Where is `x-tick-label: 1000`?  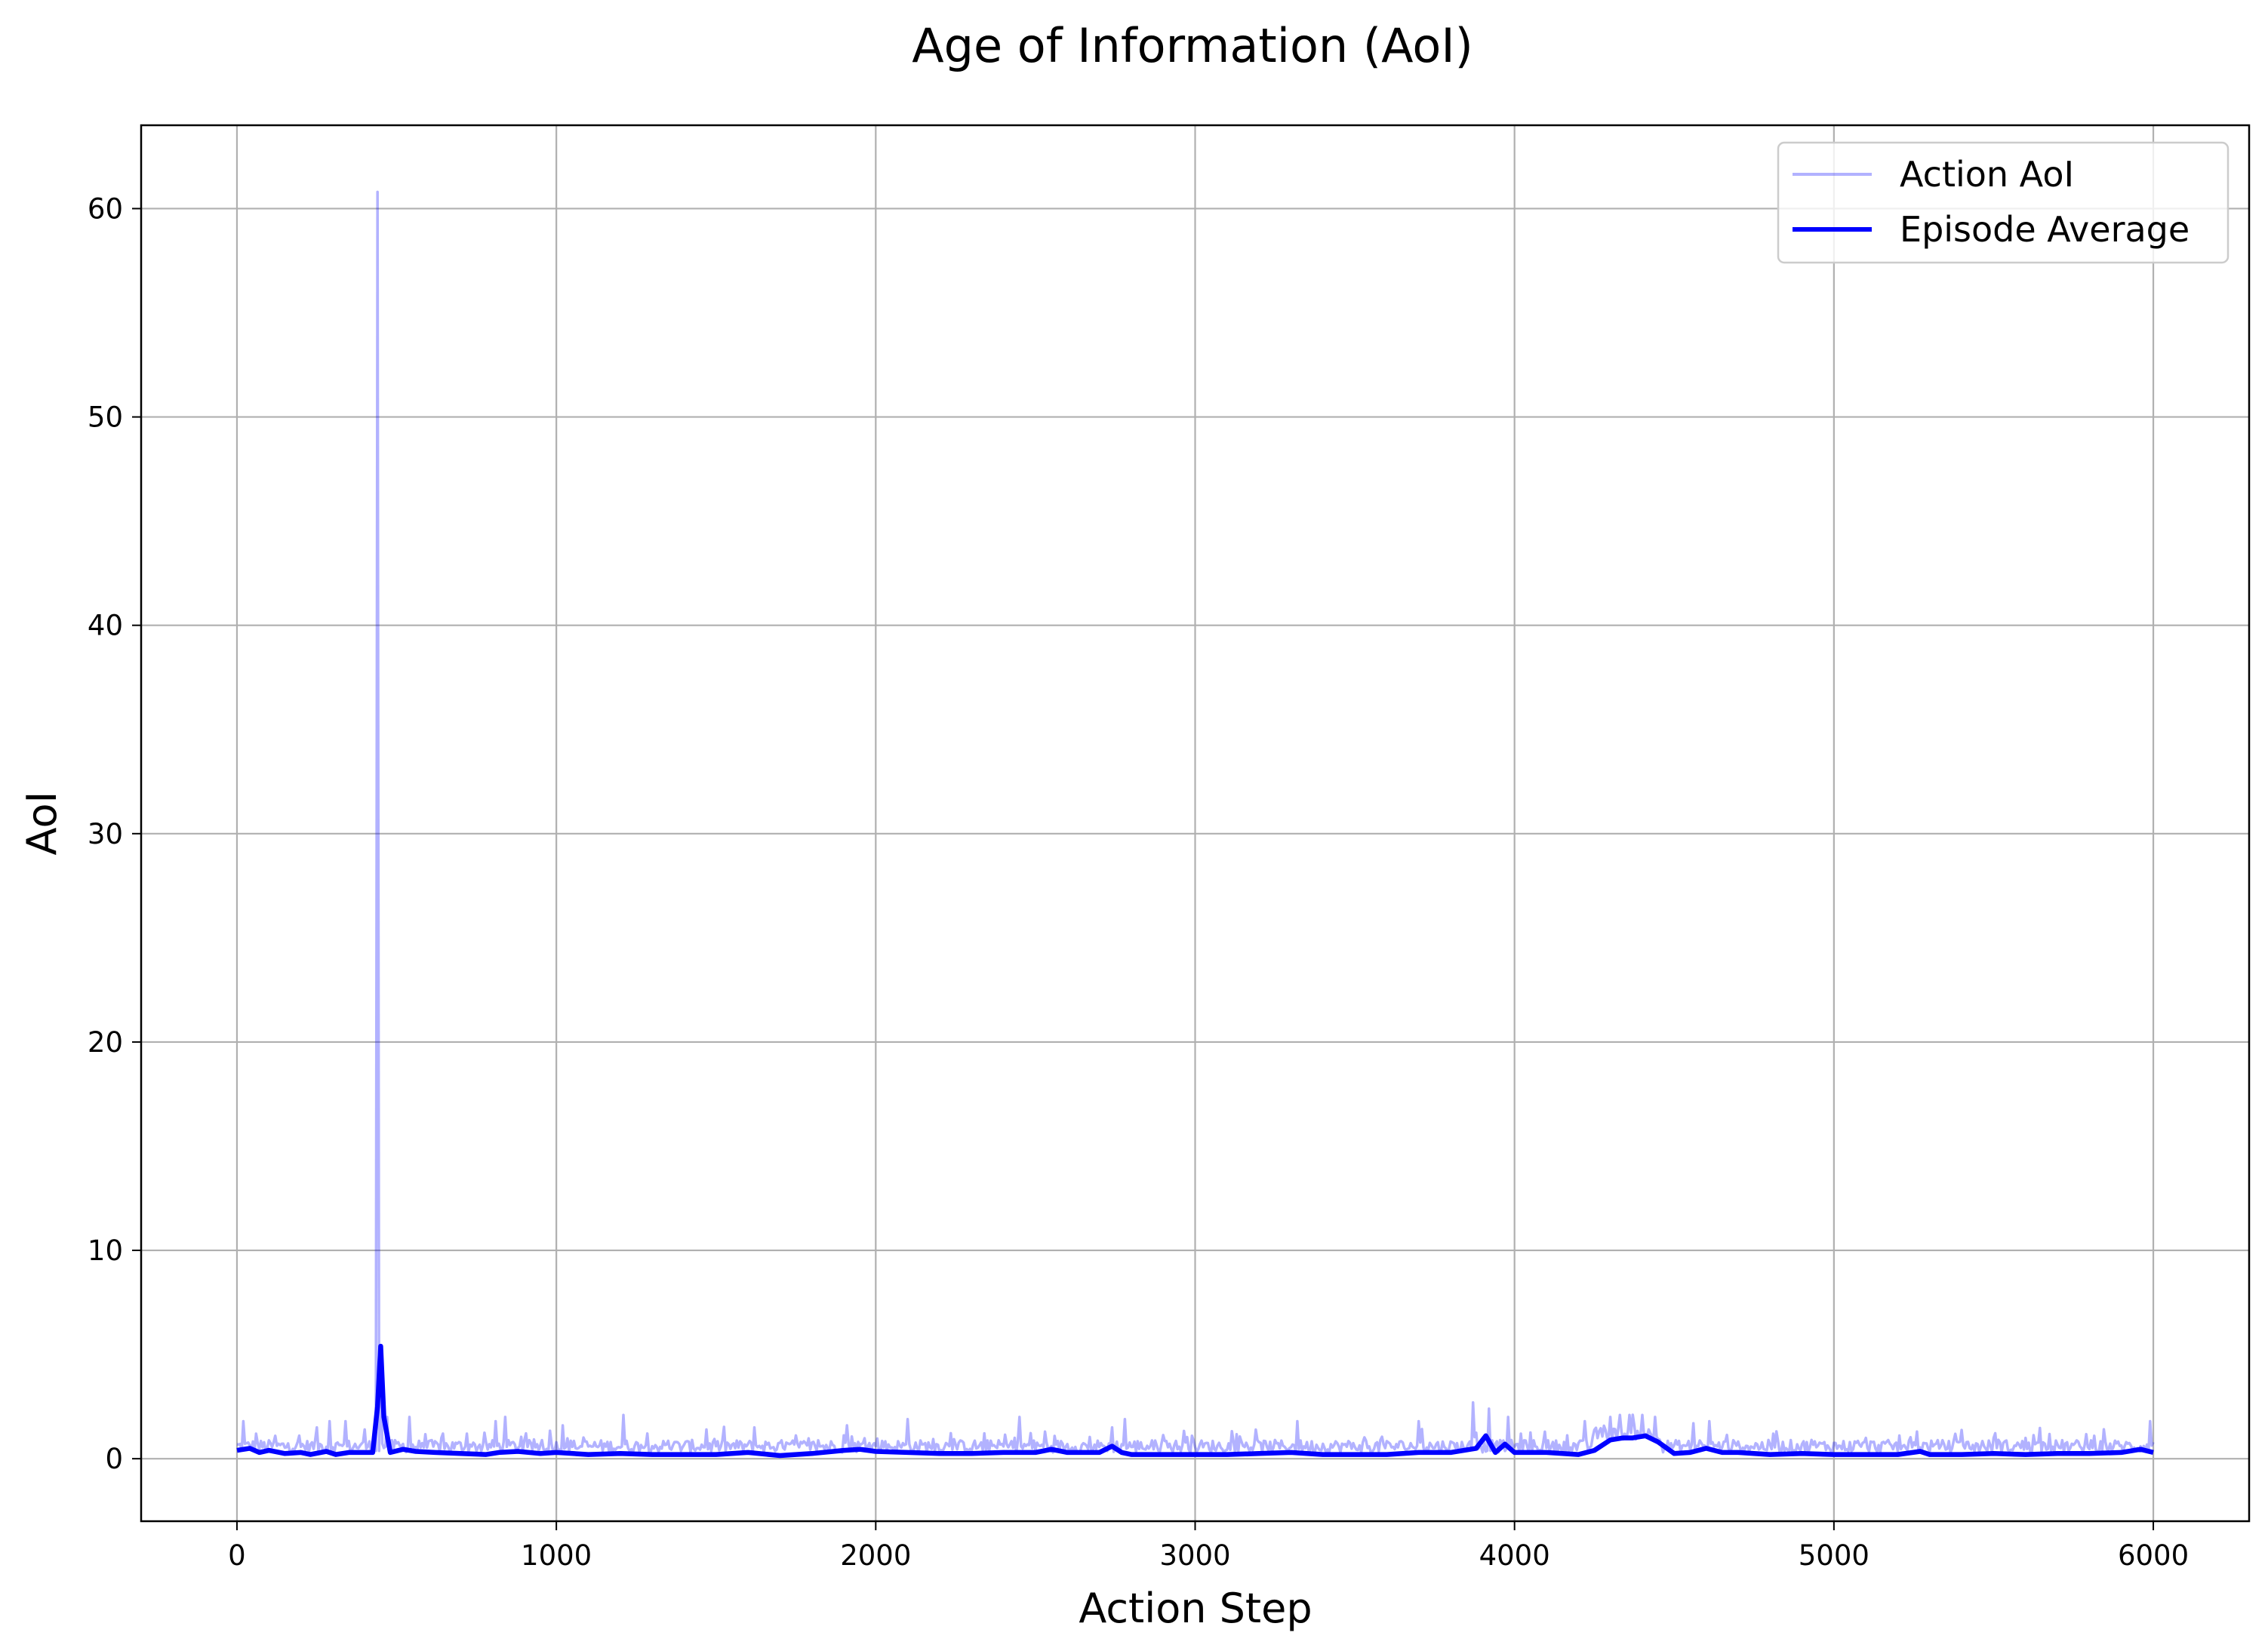 x-tick-label: 1000 is located at coordinates (556, 1555).